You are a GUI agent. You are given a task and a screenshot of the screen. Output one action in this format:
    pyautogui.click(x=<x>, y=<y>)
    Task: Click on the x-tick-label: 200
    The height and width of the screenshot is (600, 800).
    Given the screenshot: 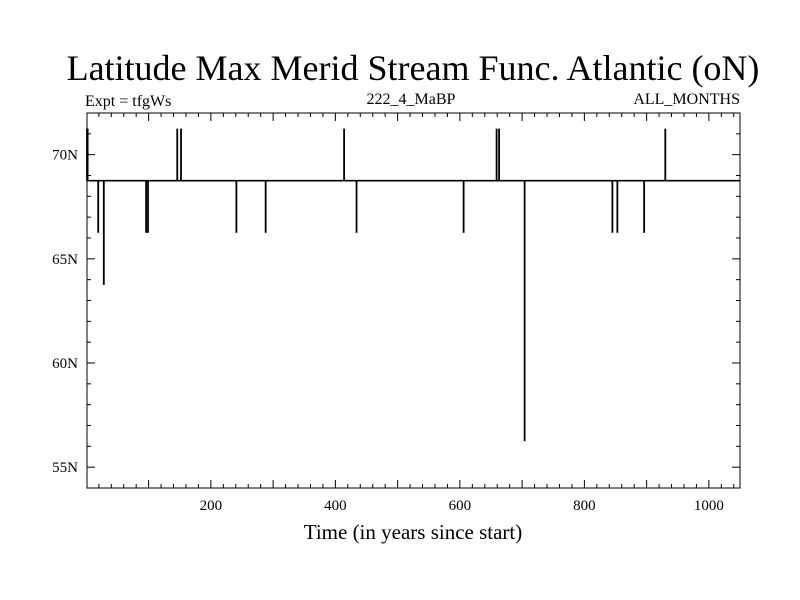 What is the action you would take?
    pyautogui.click(x=211, y=506)
    